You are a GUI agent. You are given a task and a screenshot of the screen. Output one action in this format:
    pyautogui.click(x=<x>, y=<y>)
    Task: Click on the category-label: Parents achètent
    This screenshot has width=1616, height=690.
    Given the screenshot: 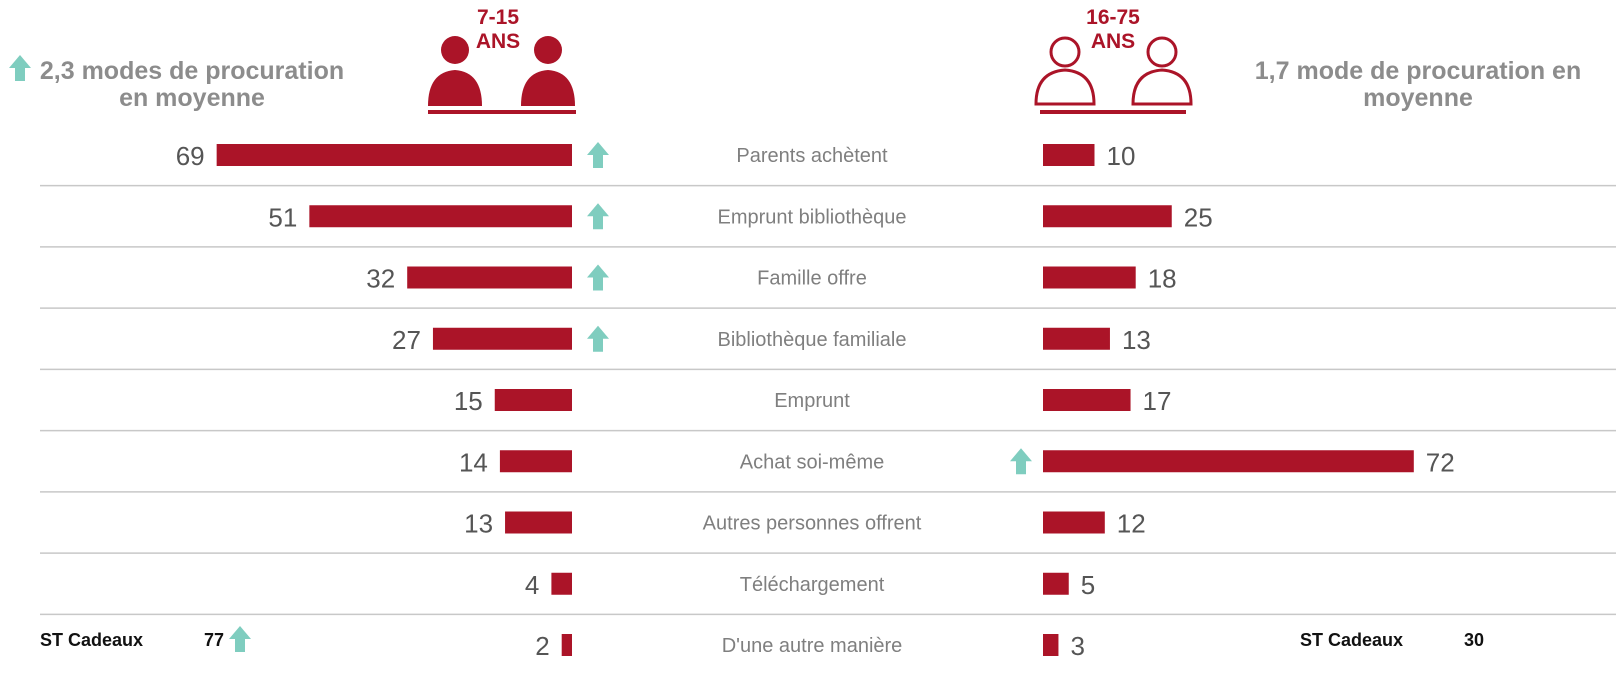 What is the action you would take?
    pyautogui.click(x=812, y=156)
    